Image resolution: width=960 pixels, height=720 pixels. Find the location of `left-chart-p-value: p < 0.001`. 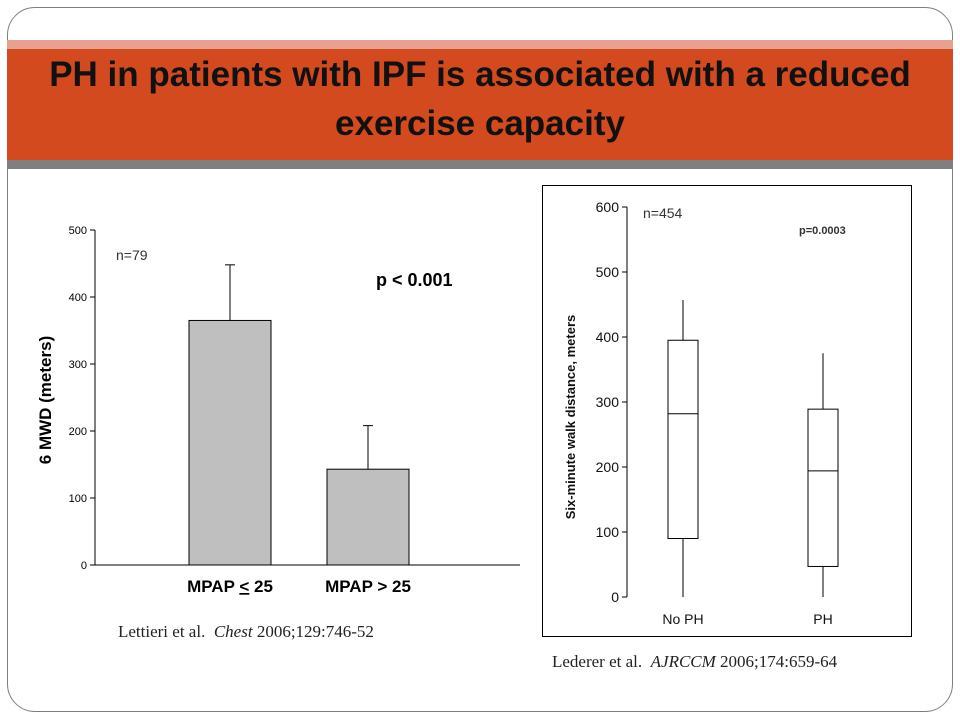

left-chart-p-value: p < 0.001 is located at coordinates (414, 280).